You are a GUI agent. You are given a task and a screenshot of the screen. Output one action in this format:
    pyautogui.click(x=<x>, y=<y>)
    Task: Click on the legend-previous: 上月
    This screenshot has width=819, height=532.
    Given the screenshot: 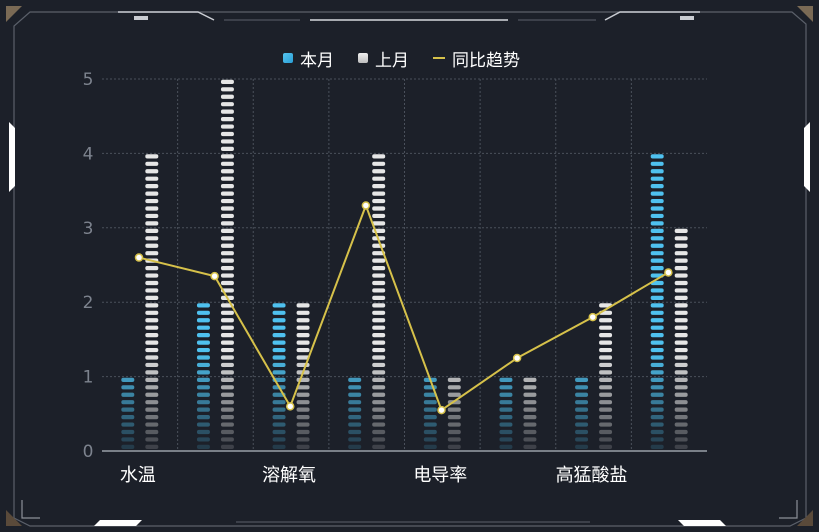 What is the action you would take?
    pyautogui.click(x=383, y=58)
    